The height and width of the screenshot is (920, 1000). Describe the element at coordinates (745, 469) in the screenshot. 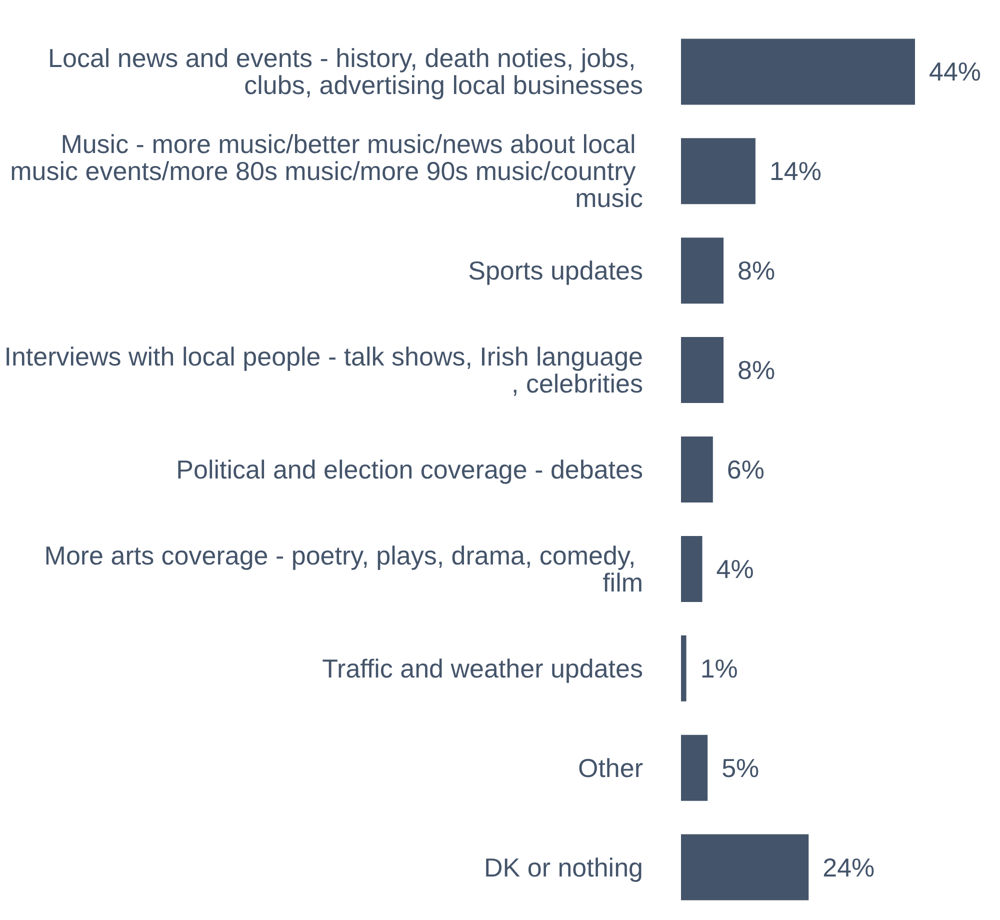

I see `data-label: 6%` at that location.